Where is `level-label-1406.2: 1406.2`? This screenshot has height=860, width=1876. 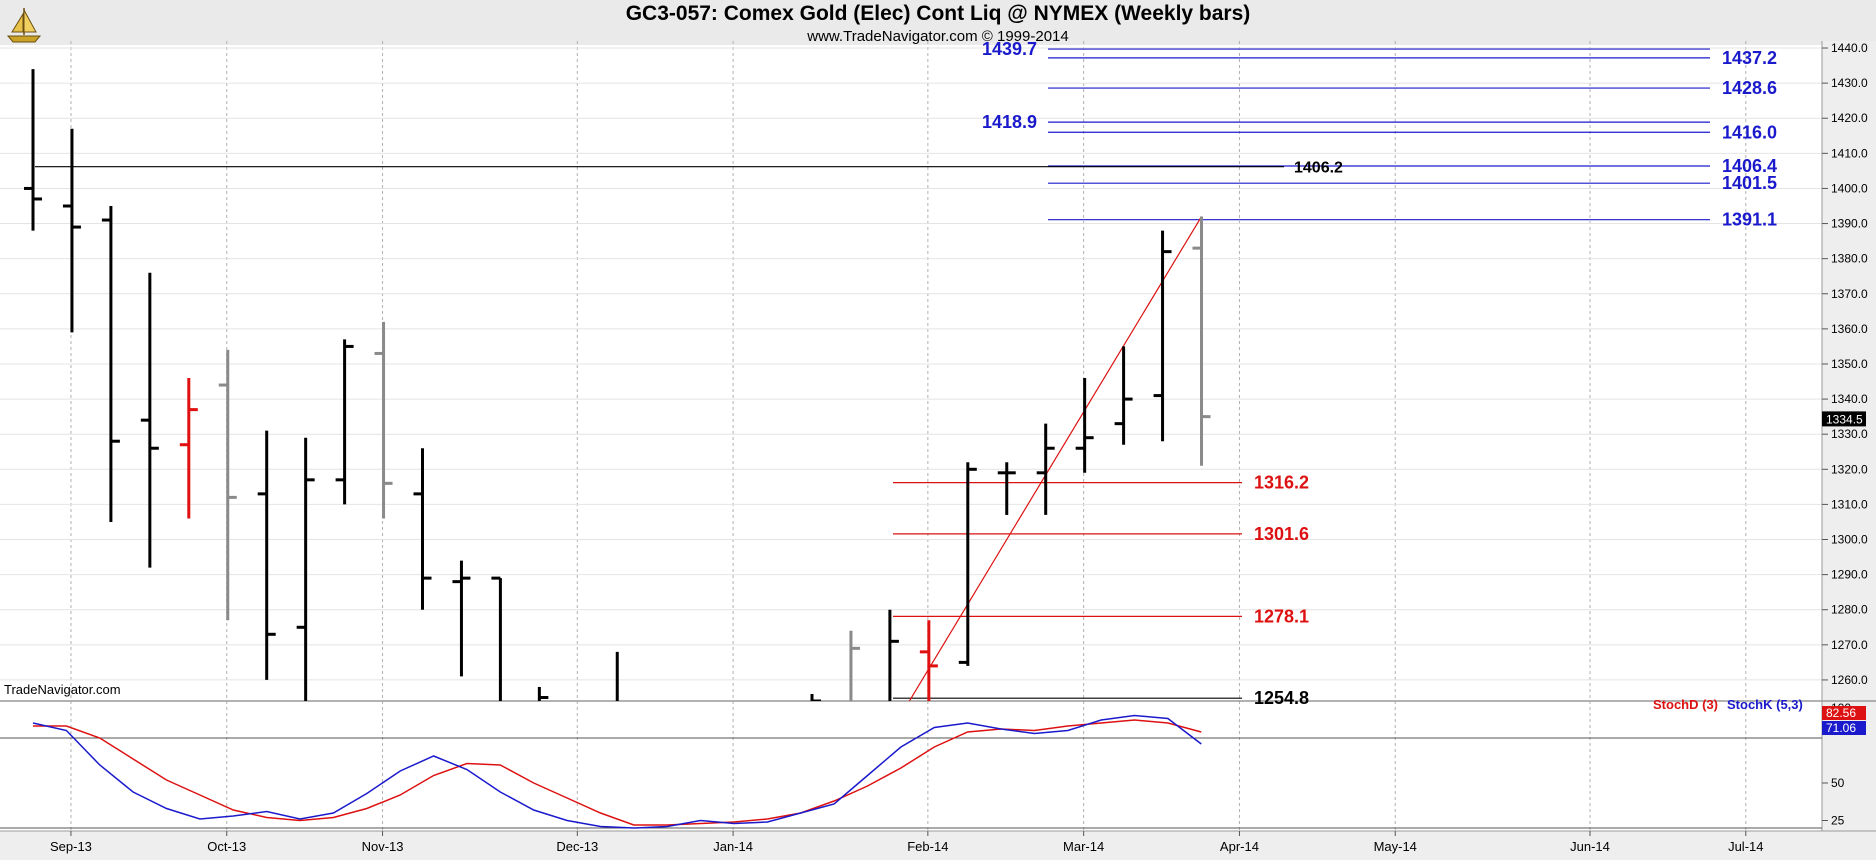 level-label-1406.2: 1406.2 is located at coordinates (1318, 168).